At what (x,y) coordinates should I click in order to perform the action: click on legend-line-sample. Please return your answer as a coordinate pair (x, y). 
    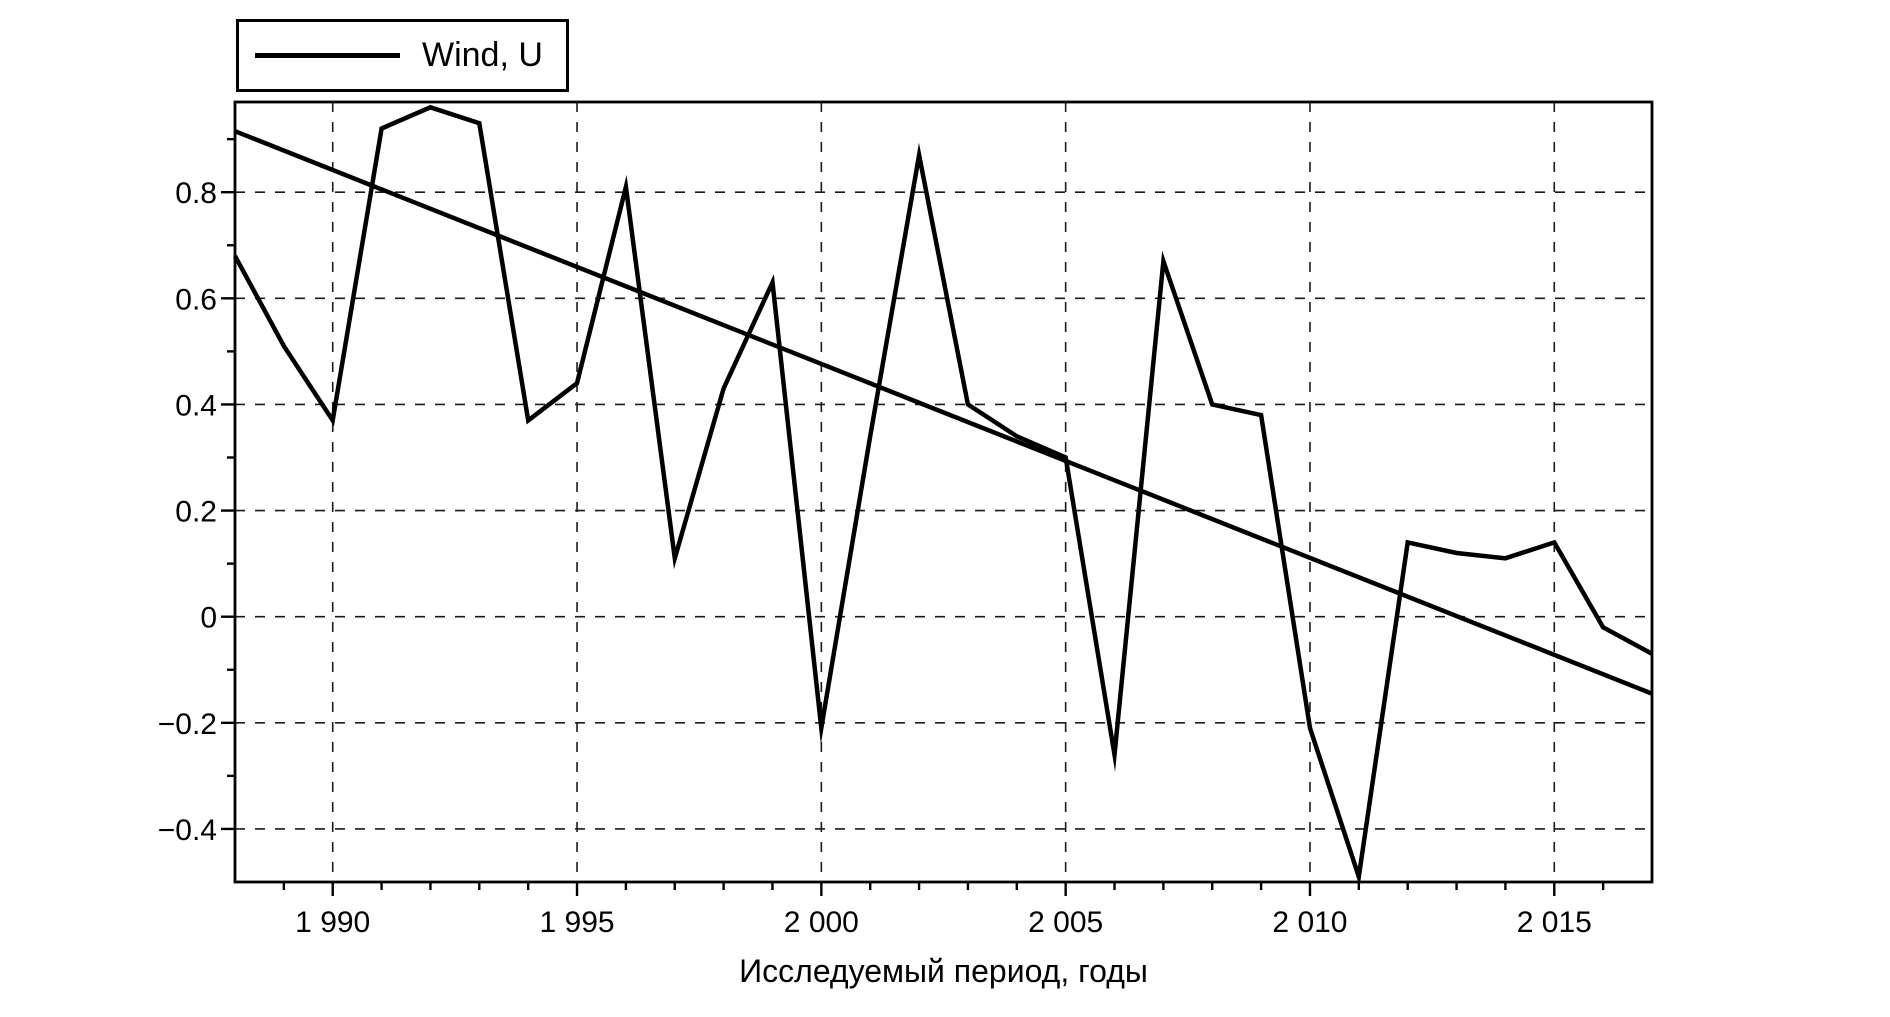
    Looking at the image, I should click on (327, 55).